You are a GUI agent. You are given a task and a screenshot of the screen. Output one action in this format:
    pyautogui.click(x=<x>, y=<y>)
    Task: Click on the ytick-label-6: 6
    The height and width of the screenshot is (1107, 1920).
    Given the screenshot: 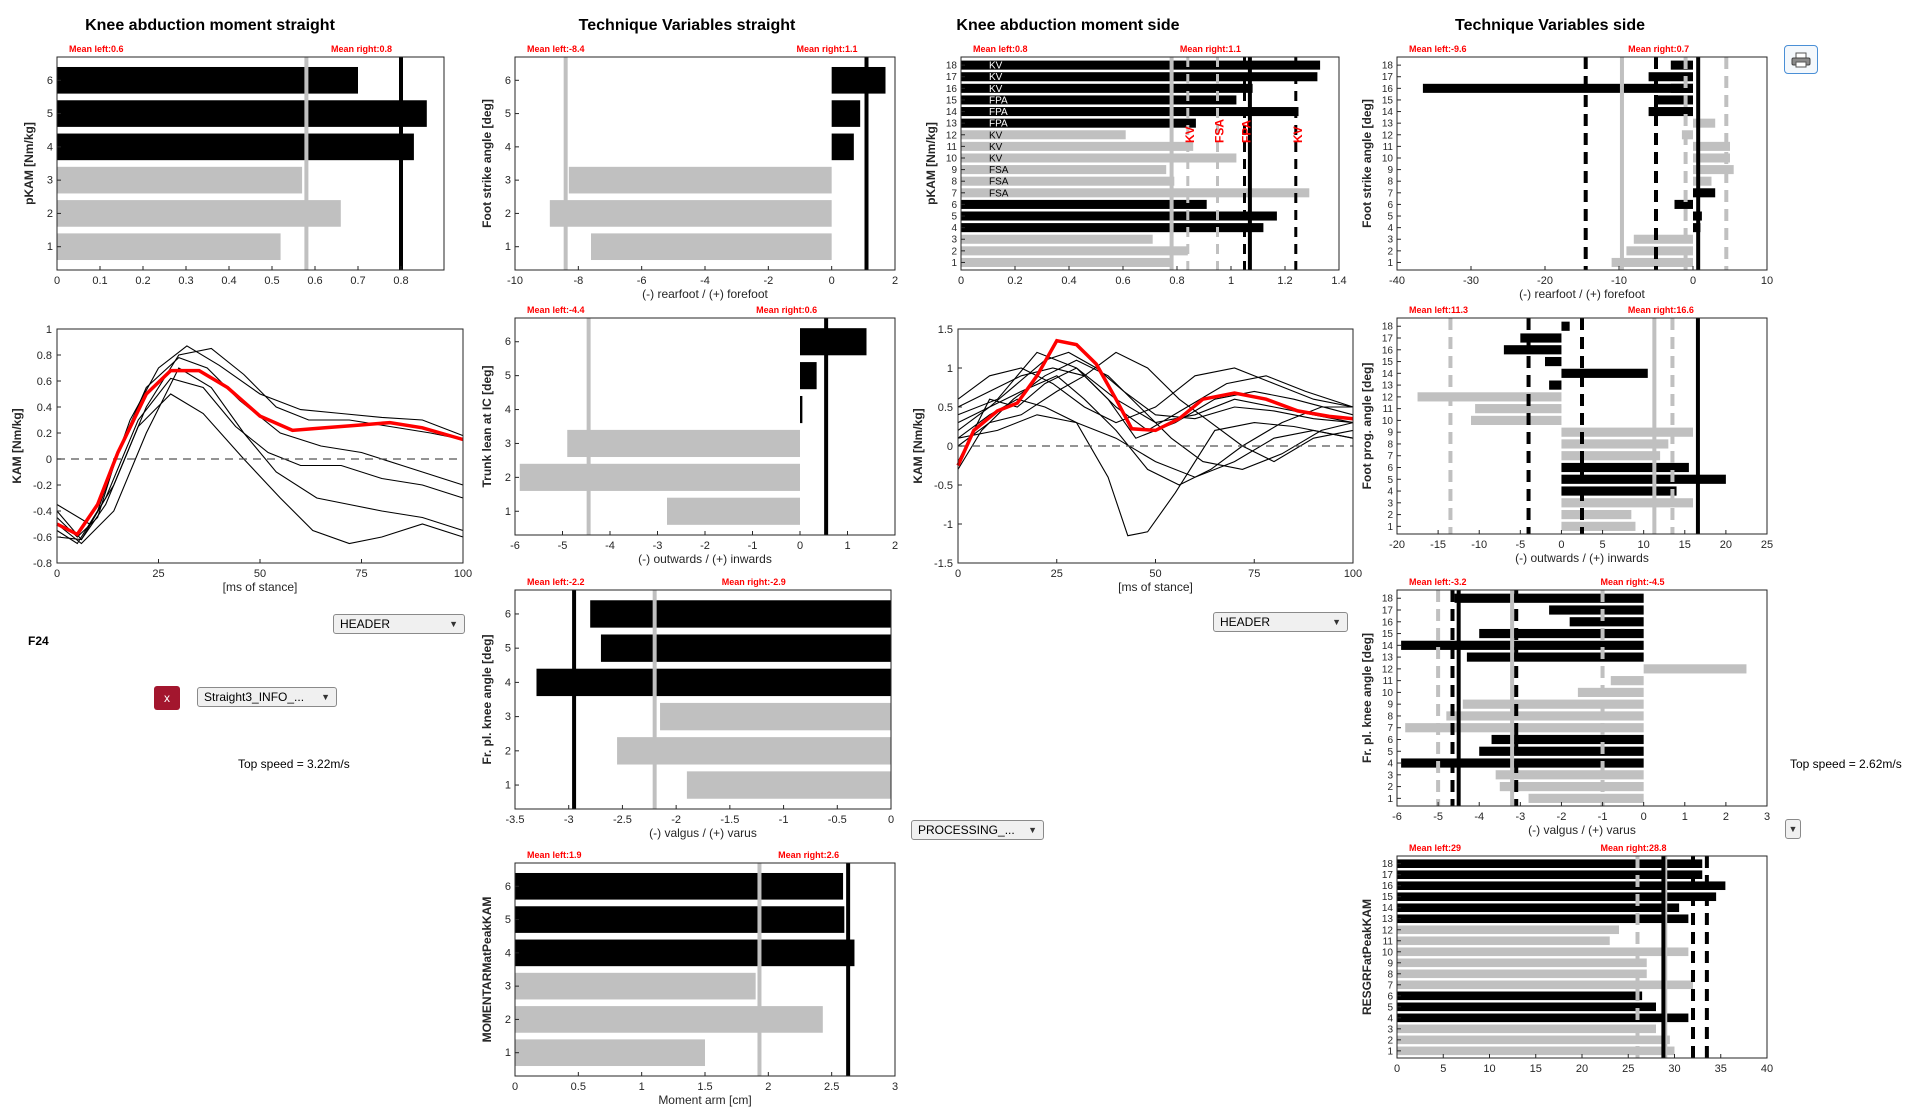 What is the action you would take?
    pyautogui.click(x=1390, y=996)
    